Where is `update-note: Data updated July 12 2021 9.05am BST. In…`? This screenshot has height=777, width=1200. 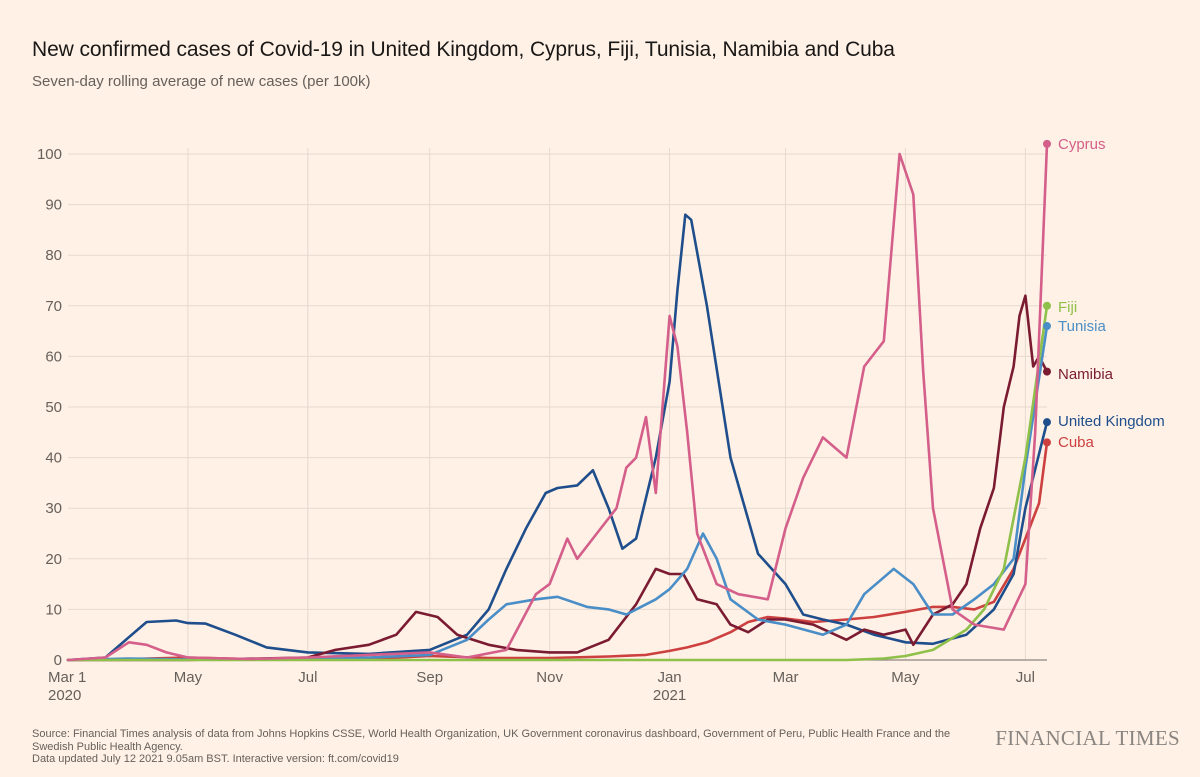 update-note: Data updated July 12 2021 9.05am BST. In… is located at coordinates (215, 759).